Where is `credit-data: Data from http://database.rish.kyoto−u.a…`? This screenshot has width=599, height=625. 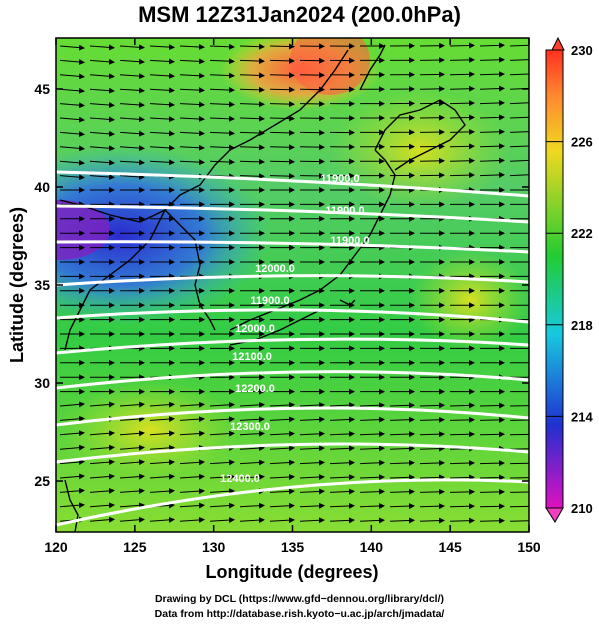
credit-data: Data from http://database.rish.kyoto−u.a… is located at coordinates (299, 614).